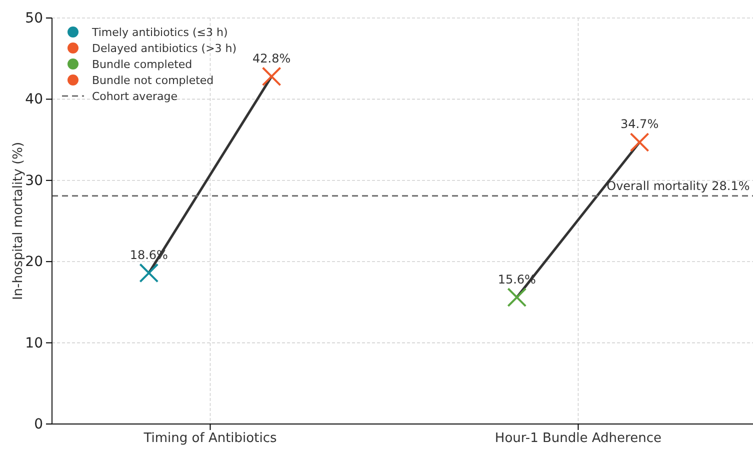 The image size is (753, 449). I want to click on legend-label: Bundle not completed, so click(153, 80).